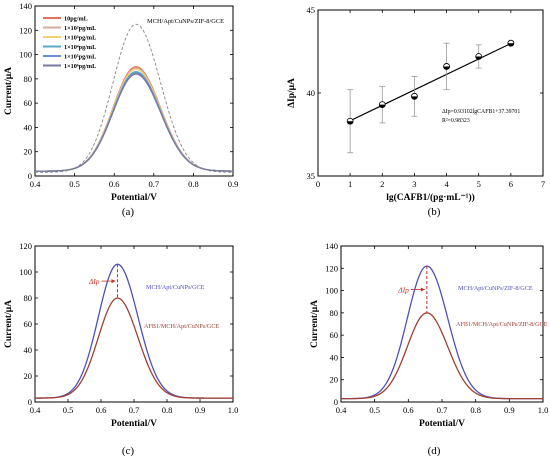  What do you see at coordinates (128, 451) in the screenshot?
I see `panel-c-caption: (c)` at bounding box center [128, 451].